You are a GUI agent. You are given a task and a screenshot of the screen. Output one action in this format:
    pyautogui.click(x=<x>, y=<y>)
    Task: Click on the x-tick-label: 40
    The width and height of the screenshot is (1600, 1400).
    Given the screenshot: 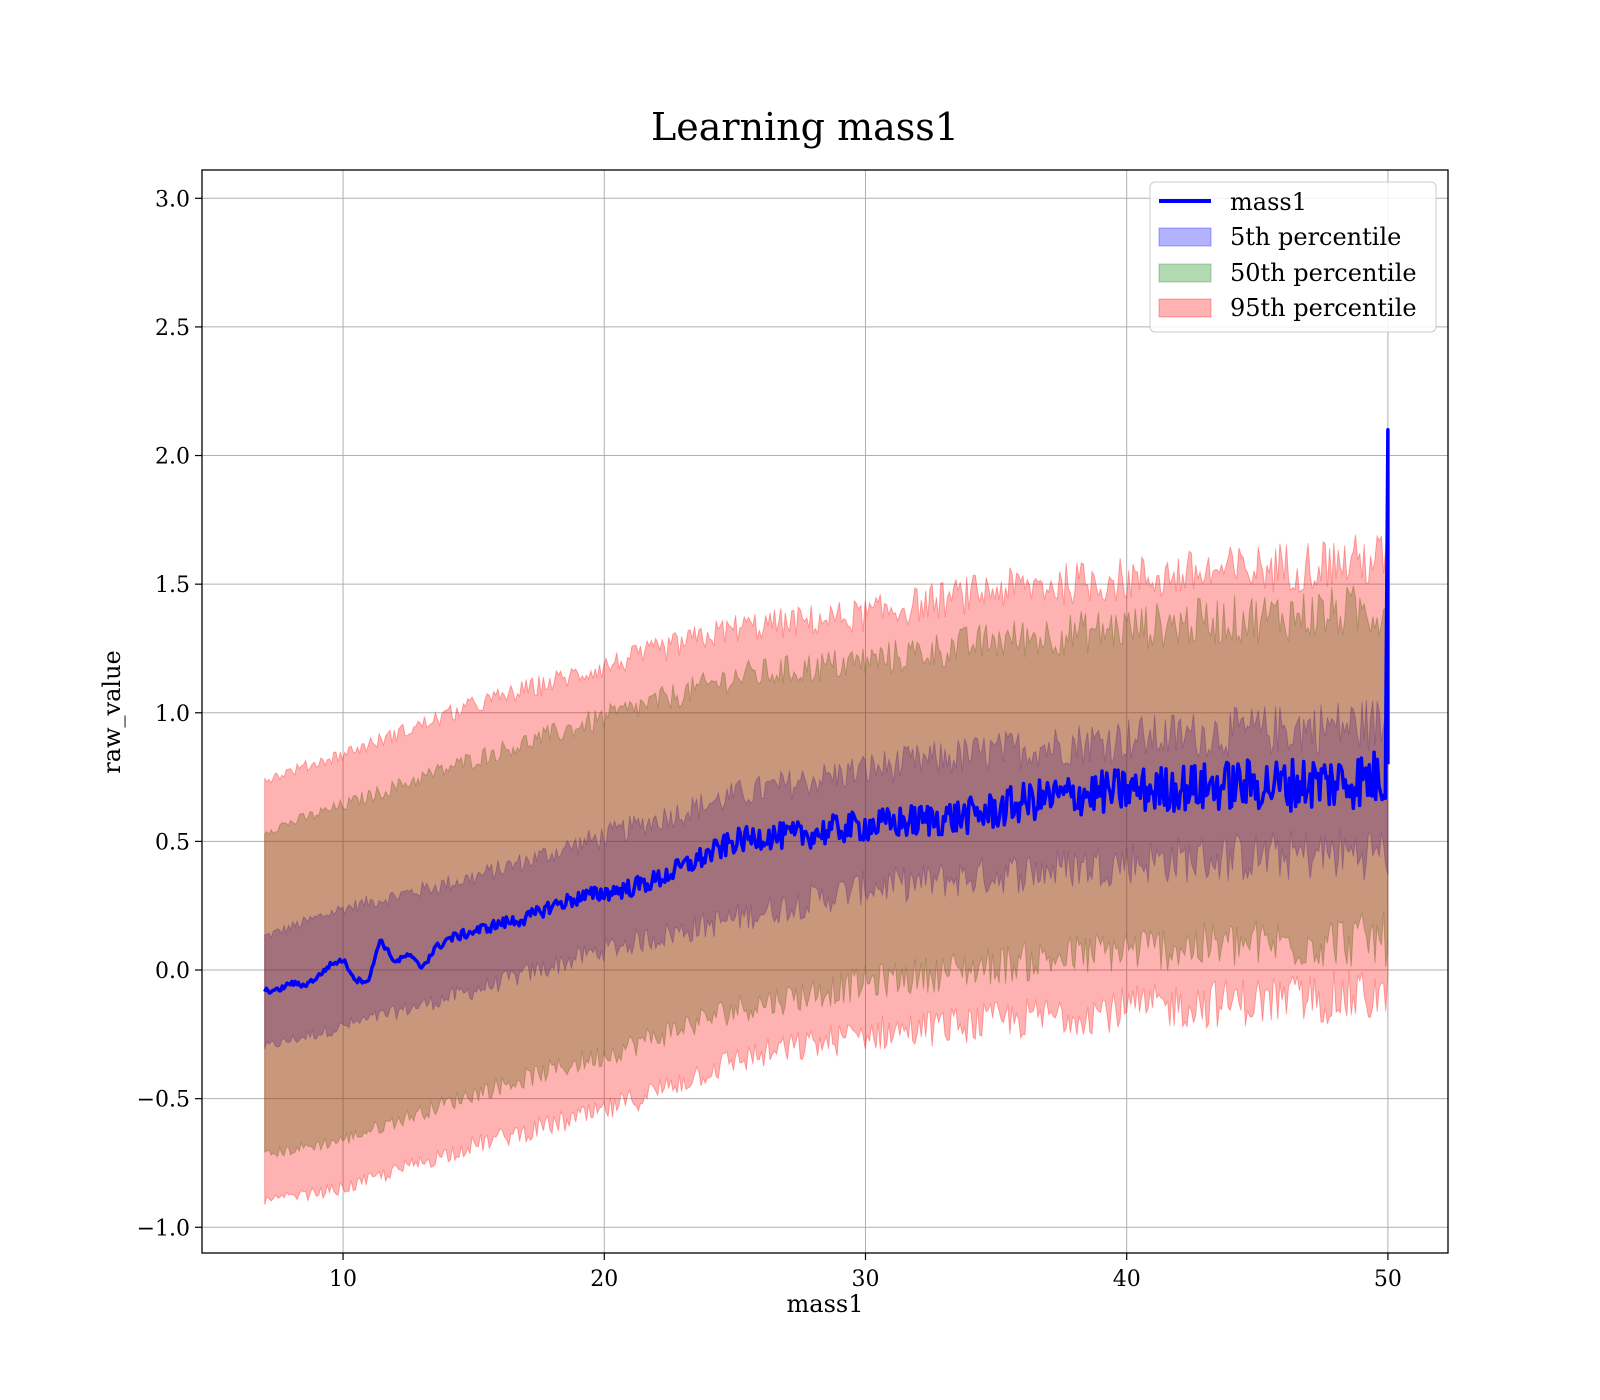 What is the action you would take?
    pyautogui.click(x=1127, y=1279)
    